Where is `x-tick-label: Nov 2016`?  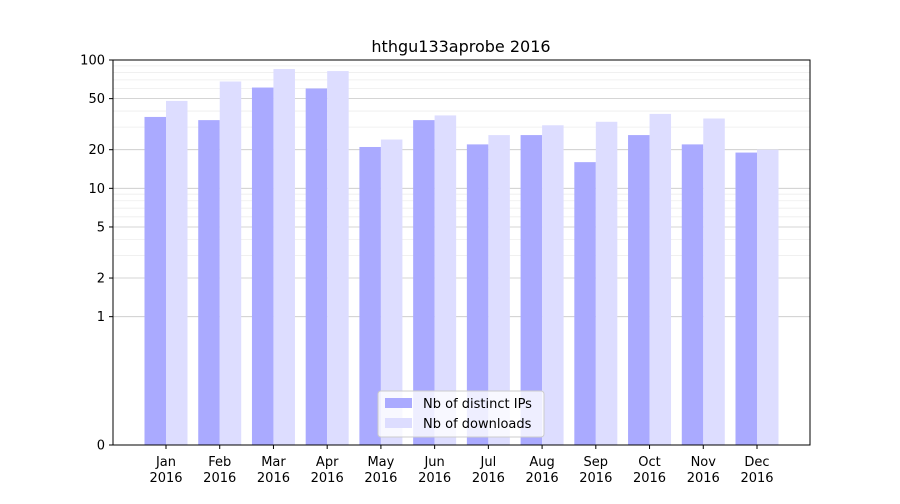
x-tick-label: Nov 2016 is located at coordinates (703, 470).